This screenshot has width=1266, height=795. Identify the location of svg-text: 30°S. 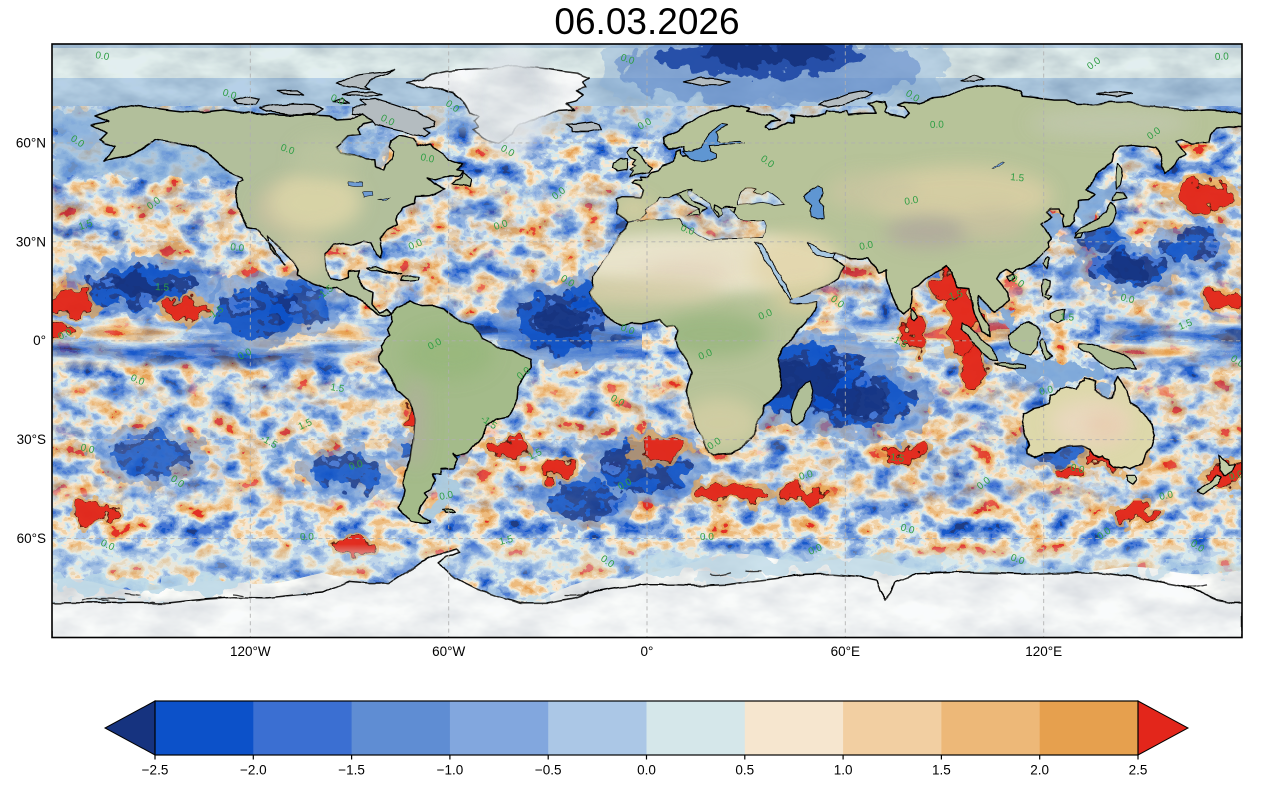
(31, 439).